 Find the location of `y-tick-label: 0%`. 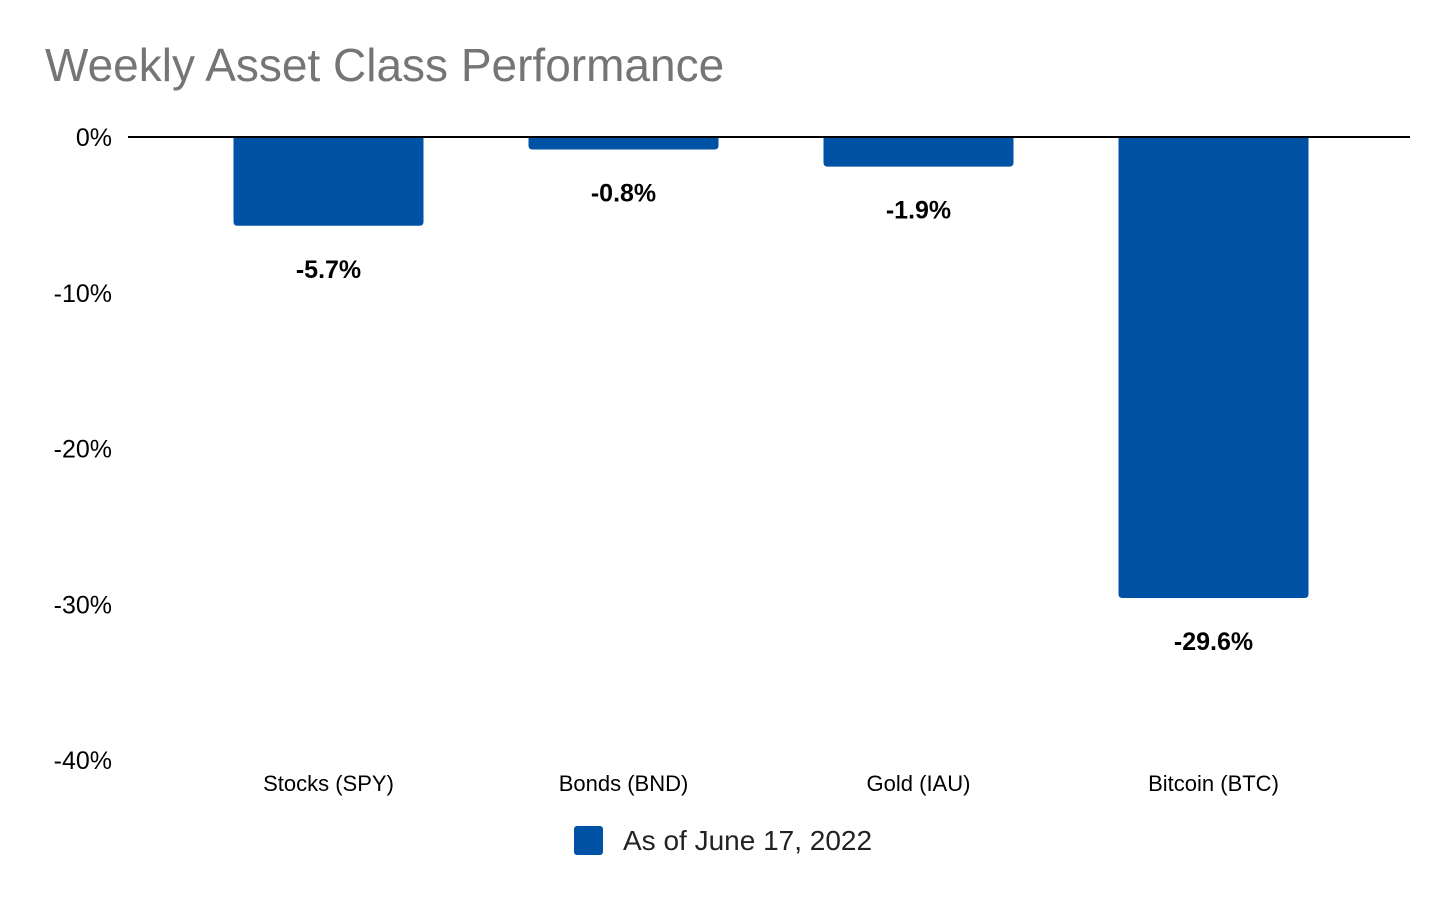

y-tick-label: 0% is located at coordinates (94, 138).